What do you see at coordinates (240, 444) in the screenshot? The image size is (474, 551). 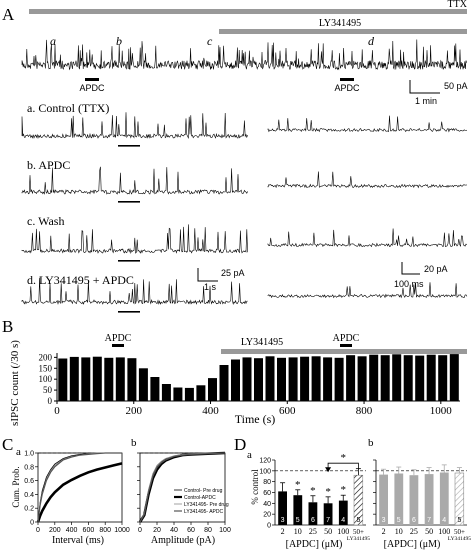 I see `panel-d-letter: D` at bounding box center [240, 444].